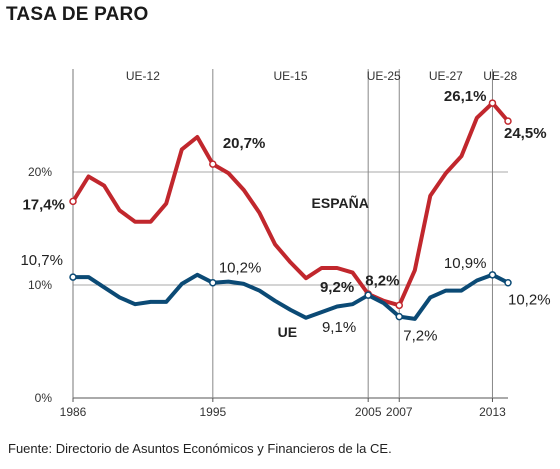 This screenshot has width=560, height=469. What do you see at coordinates (44, 398) in the screenshot?
I see `y-tick-label: 0%` at bounding box center [44, 398].